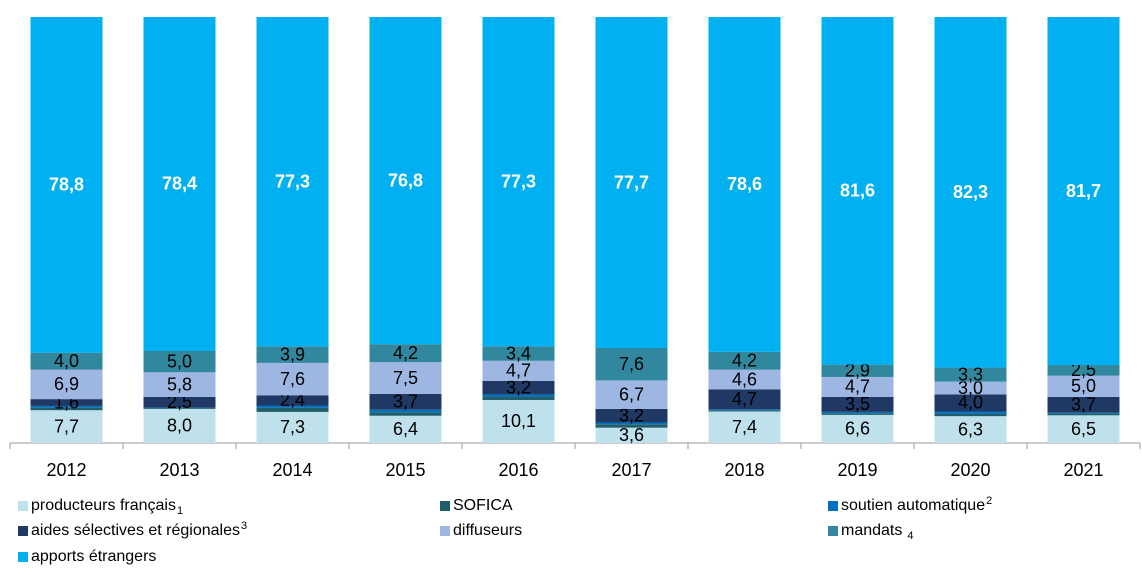 This screenshot has width=1142, height=575. Describe the element at coordinates (135, 530) in the screenshot. I see `legend-label: aides sélectives et régionales` at that location.